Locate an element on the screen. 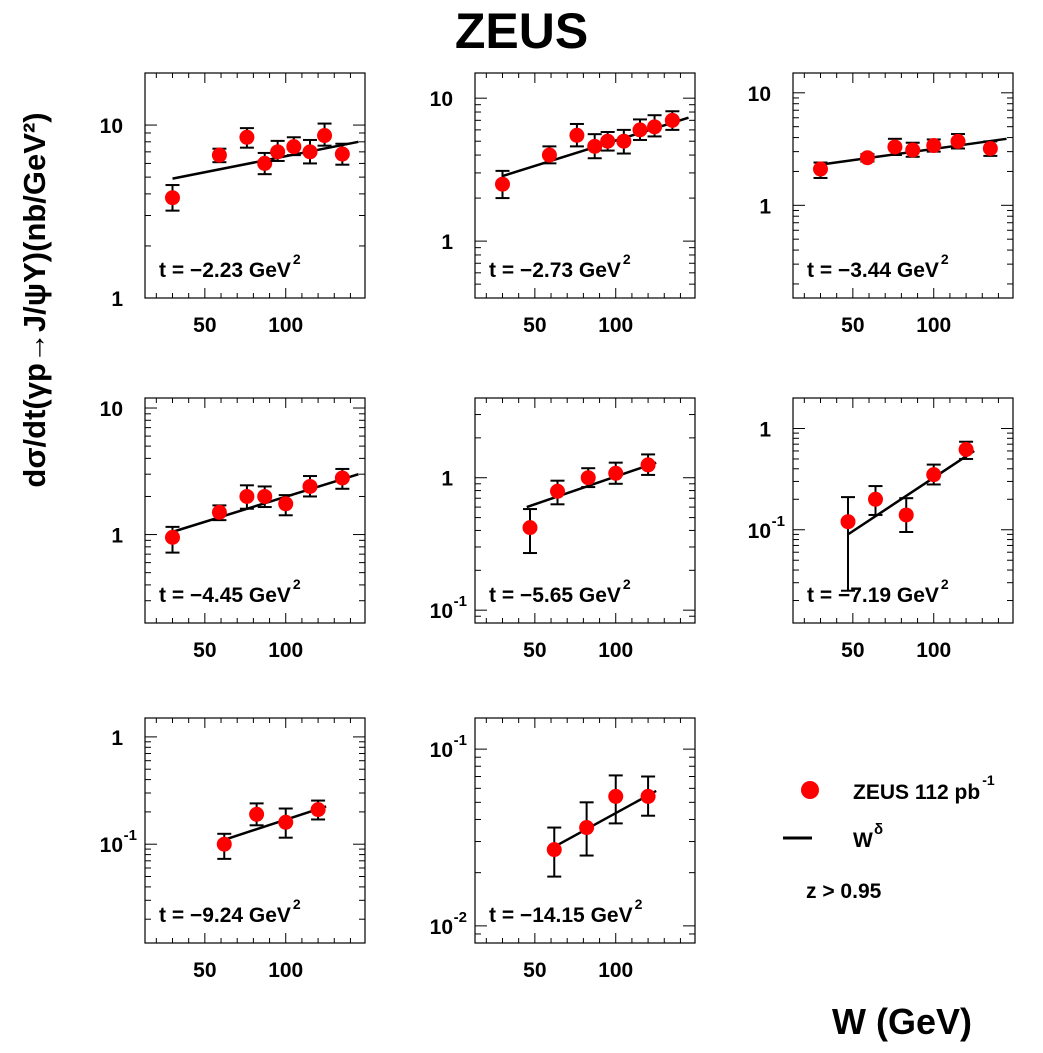  panel-2: 50 100 1 10 t = −2.73 GeV 2 is located at coordinates (562, 205).